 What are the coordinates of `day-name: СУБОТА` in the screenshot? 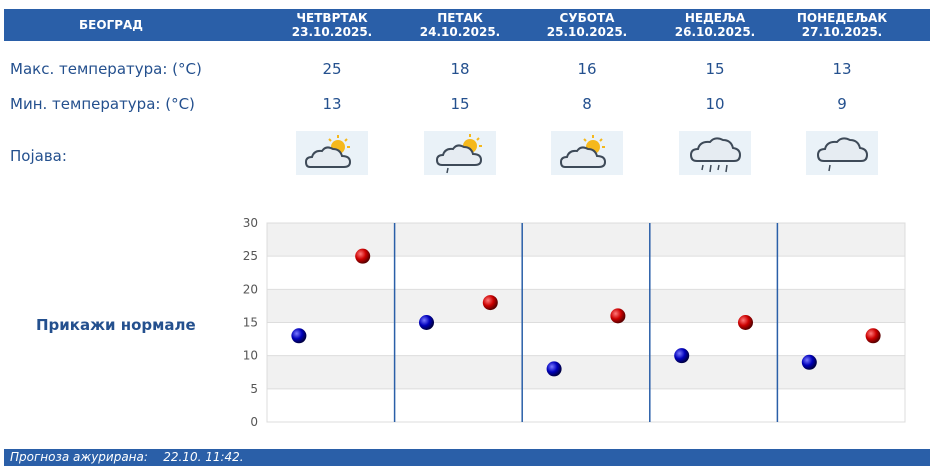 It's located at (587, 18).